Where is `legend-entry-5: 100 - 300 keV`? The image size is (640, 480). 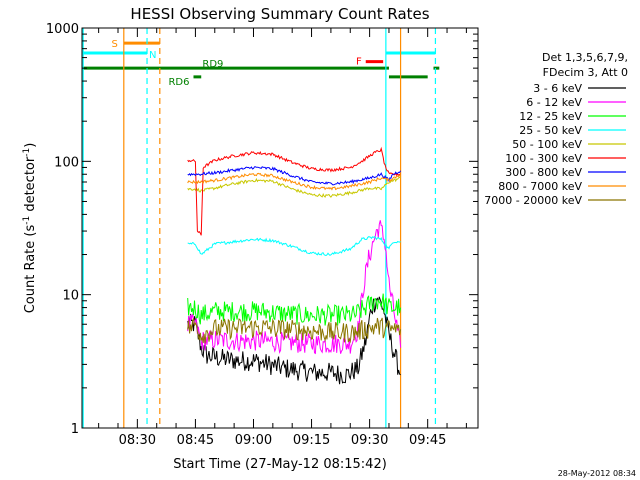 legend-entry-5: 100 - 300 keV is located at coordinates (543, 158).